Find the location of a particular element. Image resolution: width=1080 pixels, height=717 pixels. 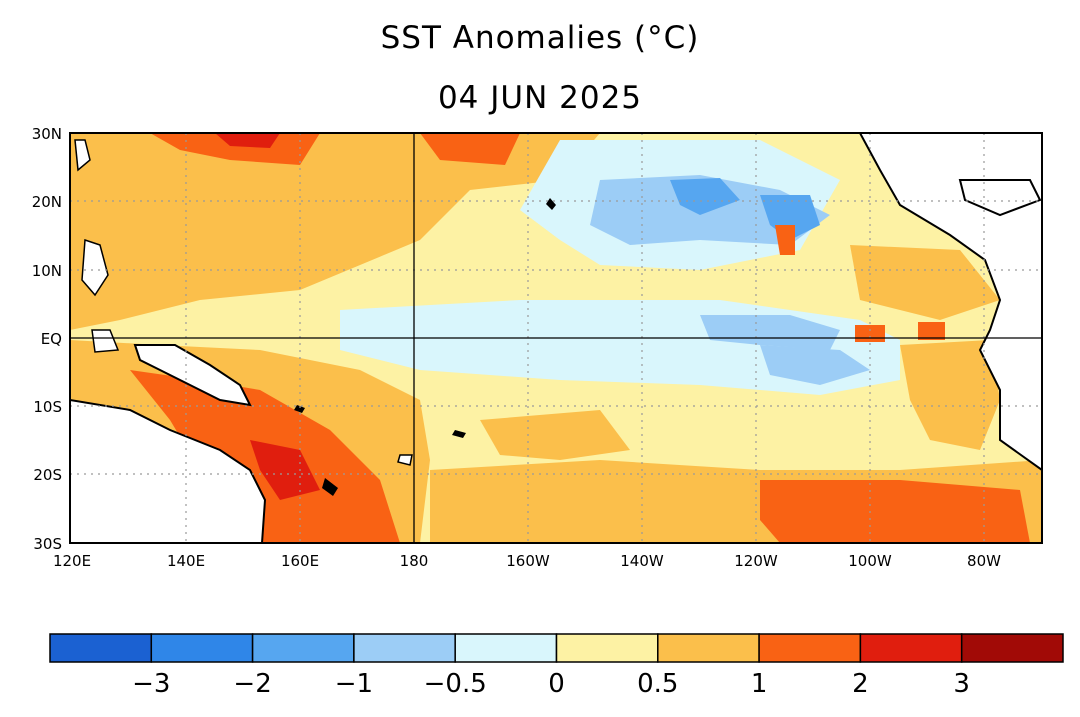

lon-label: 140W is located at coordinates (642, 561).